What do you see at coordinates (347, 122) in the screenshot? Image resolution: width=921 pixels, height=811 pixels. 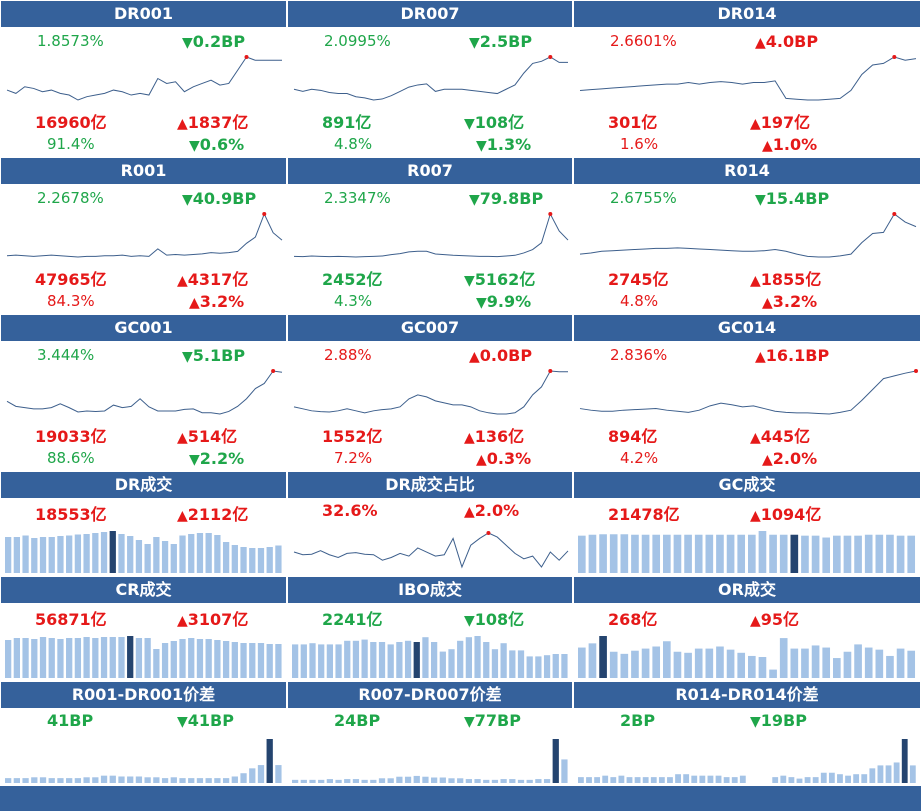 I see `volume-value: 891亿` at bounding box center [347, 122].